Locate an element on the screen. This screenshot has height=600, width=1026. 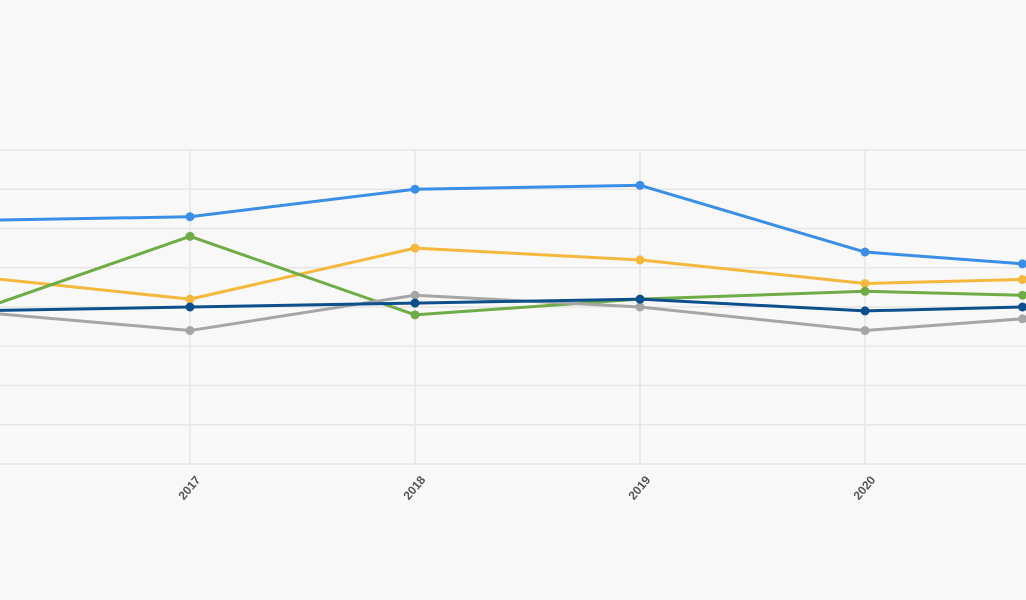
x-tick-label: 2020 is located at coordinates (864, 488).